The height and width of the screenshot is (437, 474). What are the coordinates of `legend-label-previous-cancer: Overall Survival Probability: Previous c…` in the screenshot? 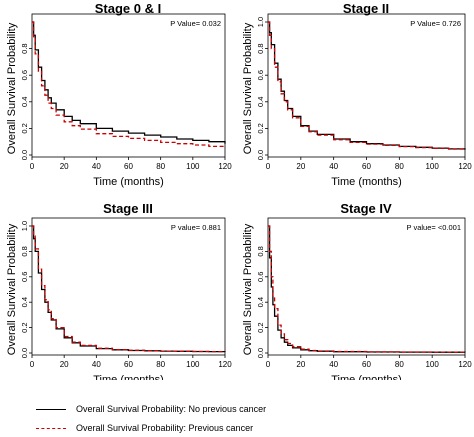 It's located at (165, 428).